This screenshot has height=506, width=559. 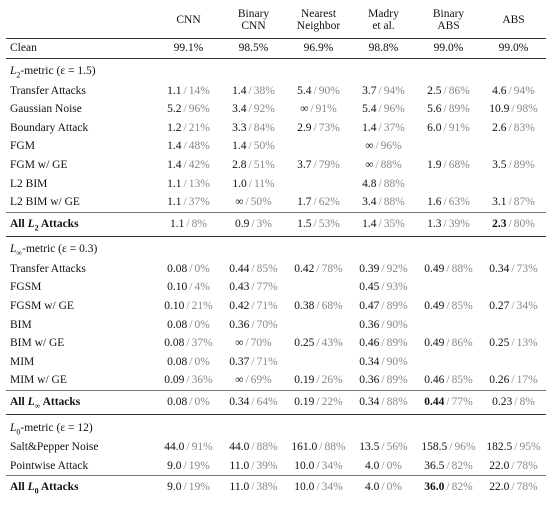 I want to click on result-cell: 1.2/21%, so click(x=188, y=128).